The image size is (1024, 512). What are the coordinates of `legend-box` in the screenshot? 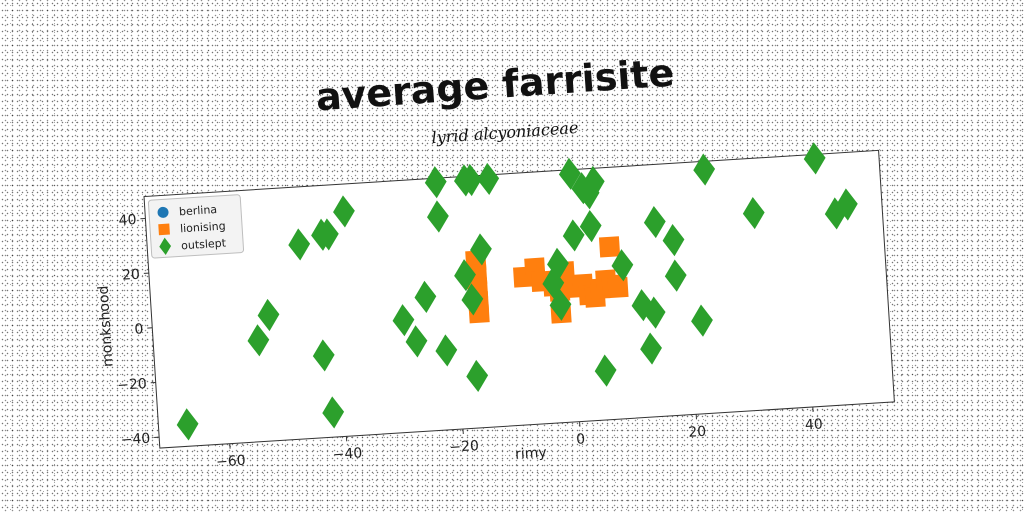 It's located at (196, 226).